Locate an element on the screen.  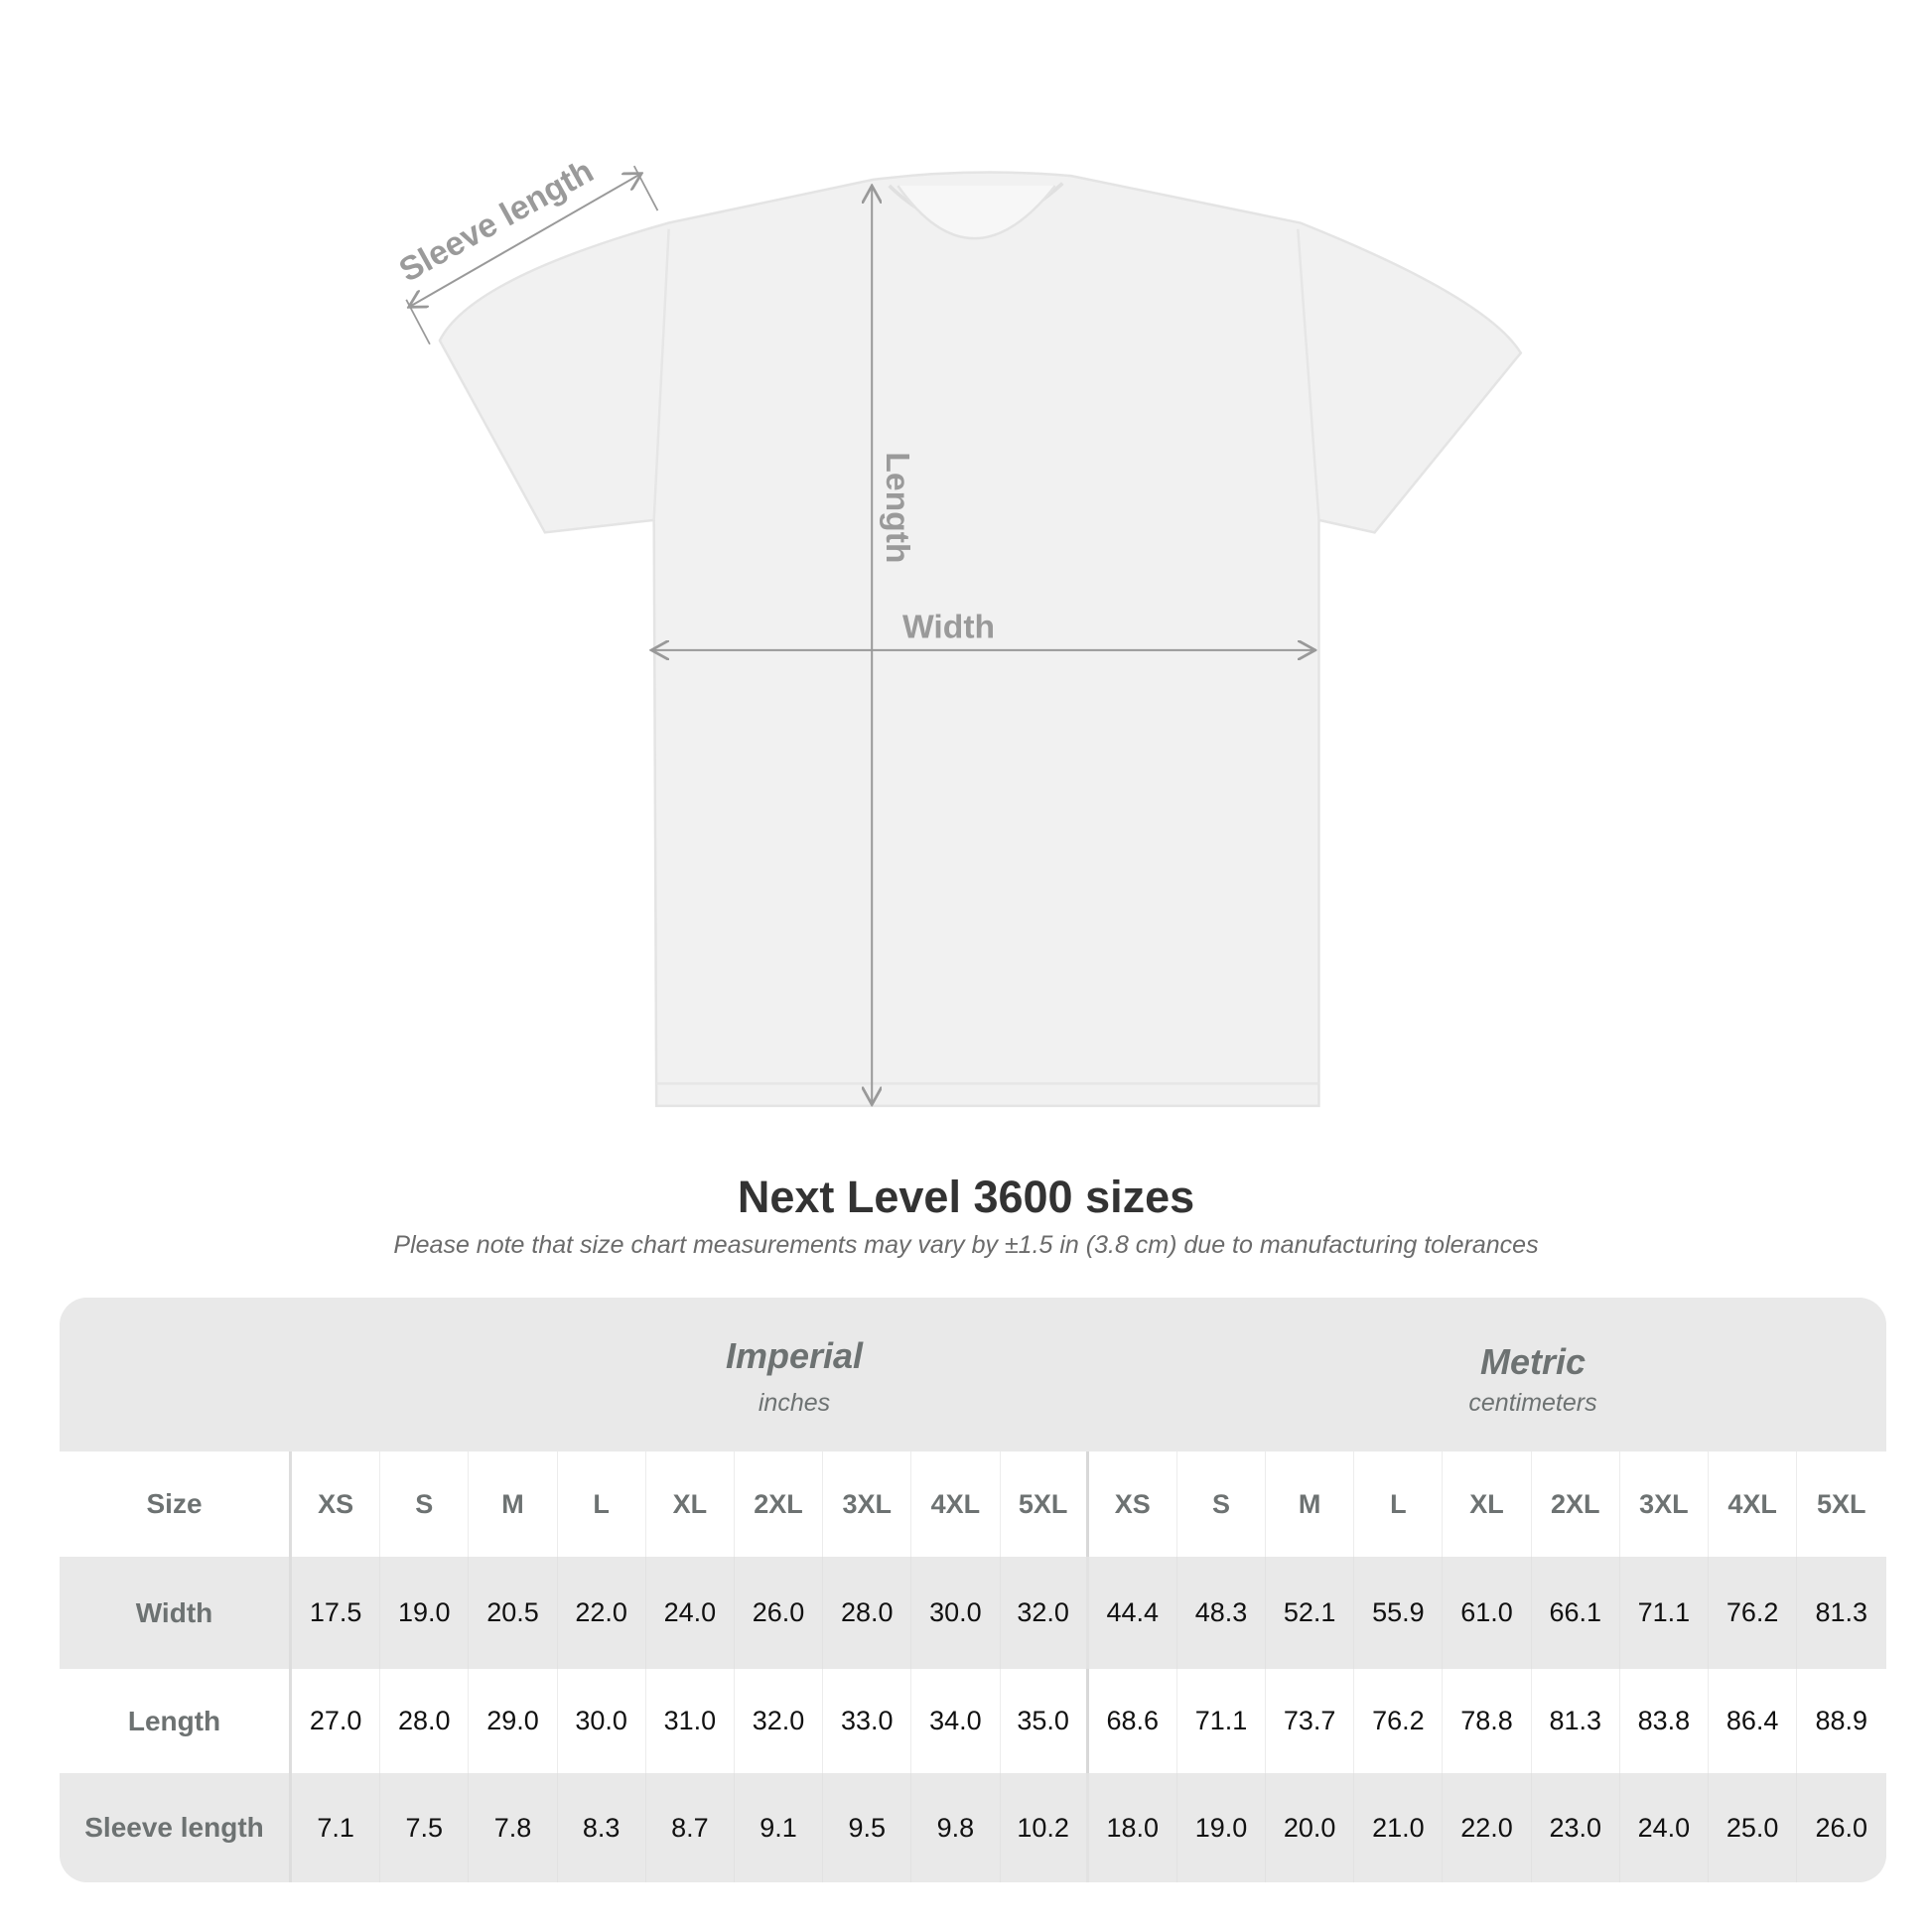
value-cell: 25.0 is located at coordinates (1754, 1828).